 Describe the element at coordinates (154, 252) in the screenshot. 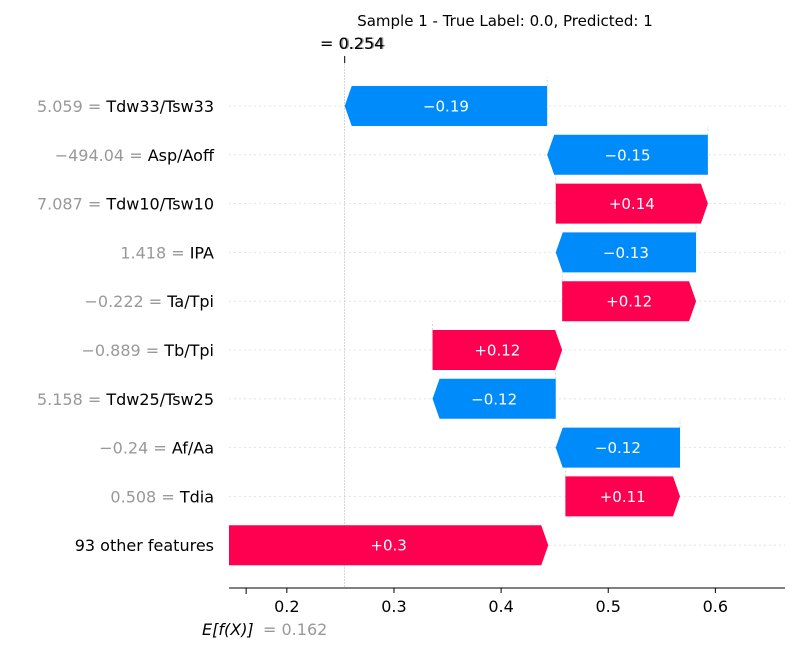

I see `feature-value: 1.418 =` at that location.